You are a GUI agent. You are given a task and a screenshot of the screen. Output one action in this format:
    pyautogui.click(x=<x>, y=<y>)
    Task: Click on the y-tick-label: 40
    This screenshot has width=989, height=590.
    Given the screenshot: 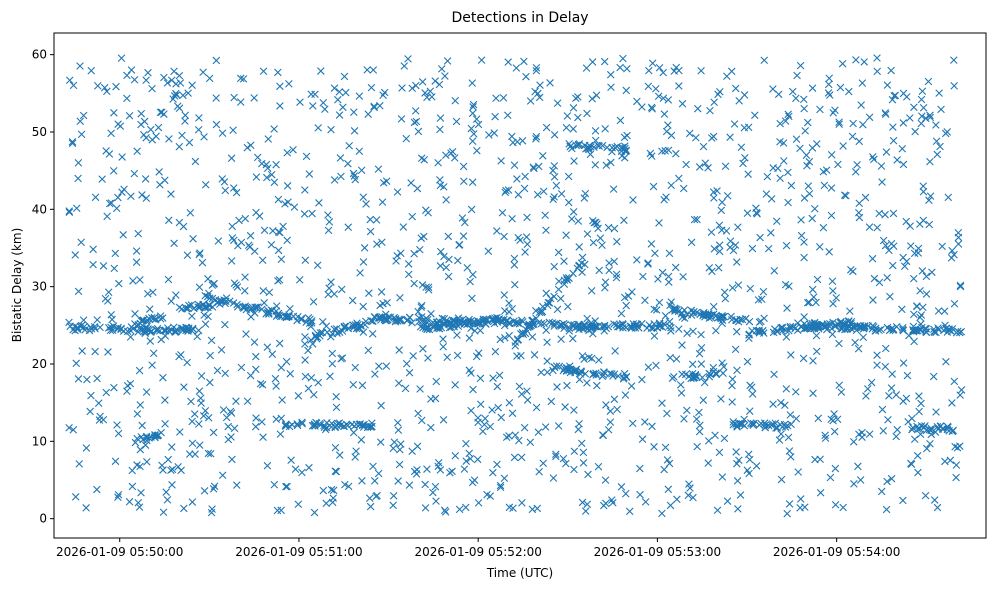 What is the action you would take?
    pyautogui.click(x=39, y=209)
    